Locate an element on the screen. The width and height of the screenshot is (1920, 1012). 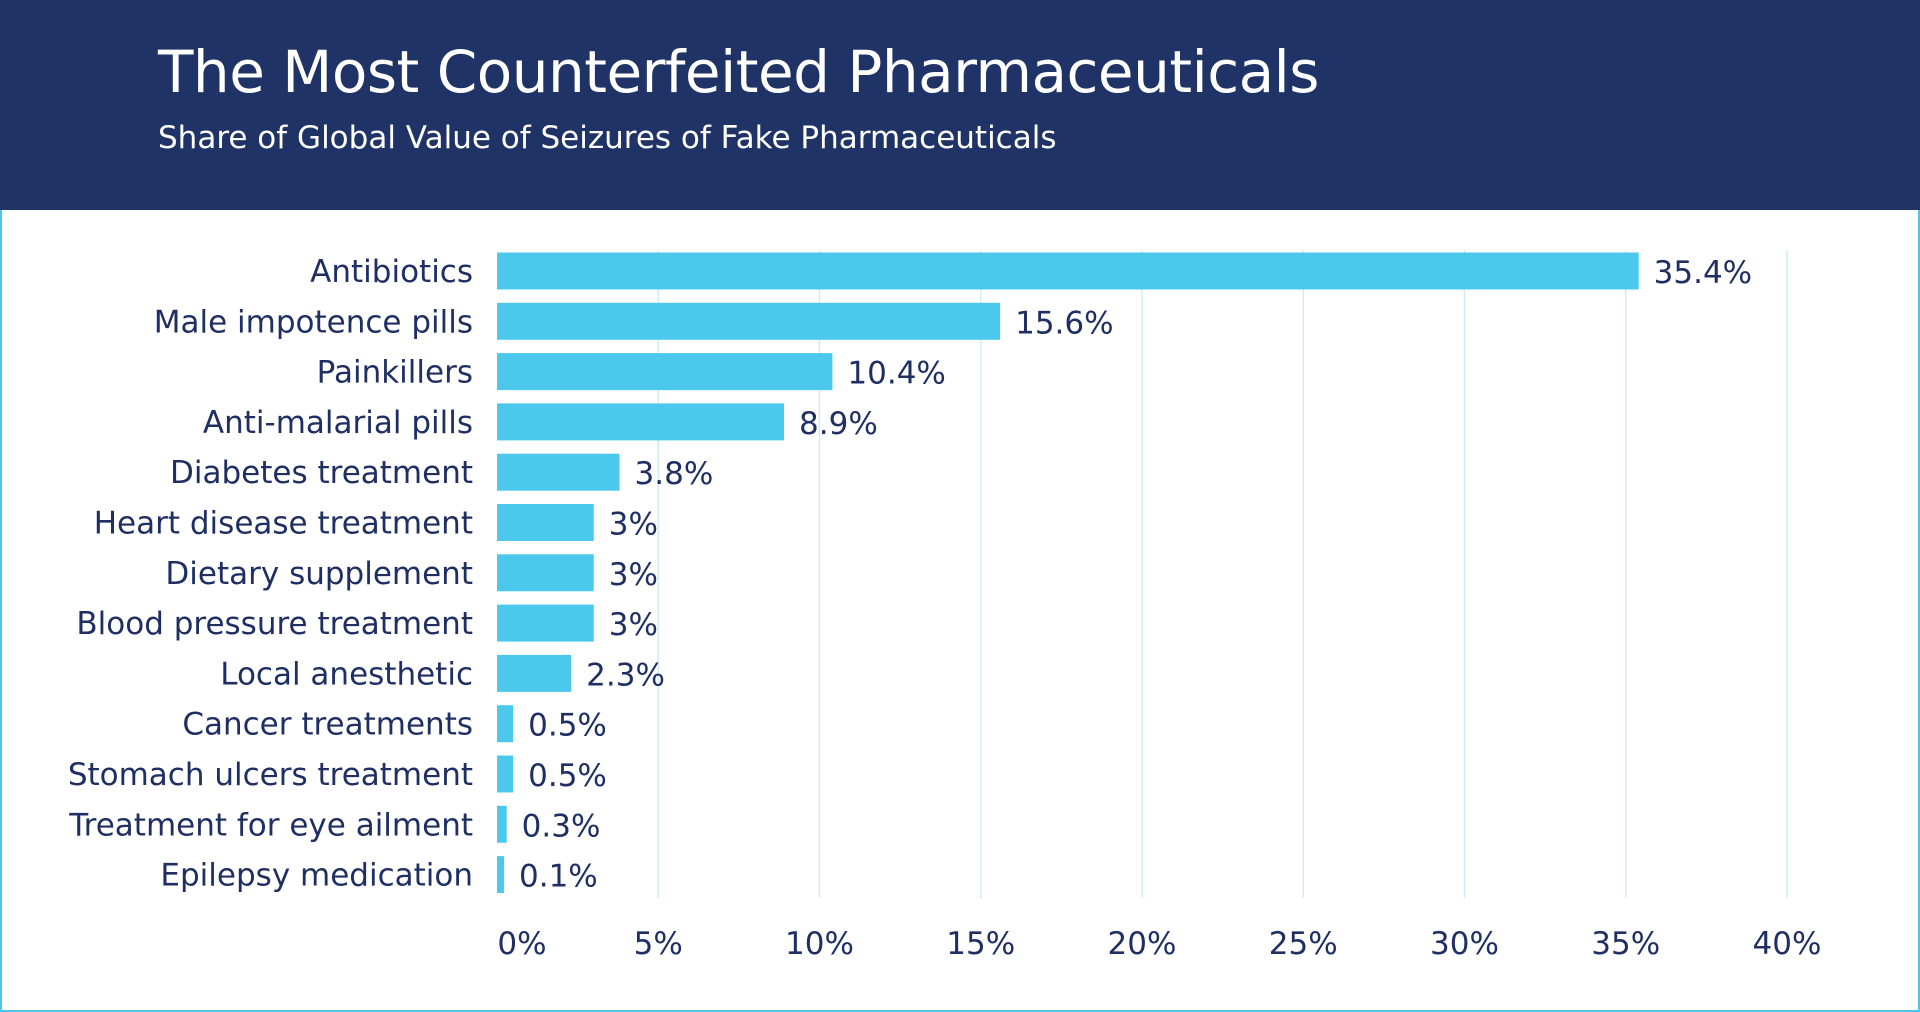
chart-title: The Most Counterfeited Pharmaceuticals is located at coordinates (739, 72).